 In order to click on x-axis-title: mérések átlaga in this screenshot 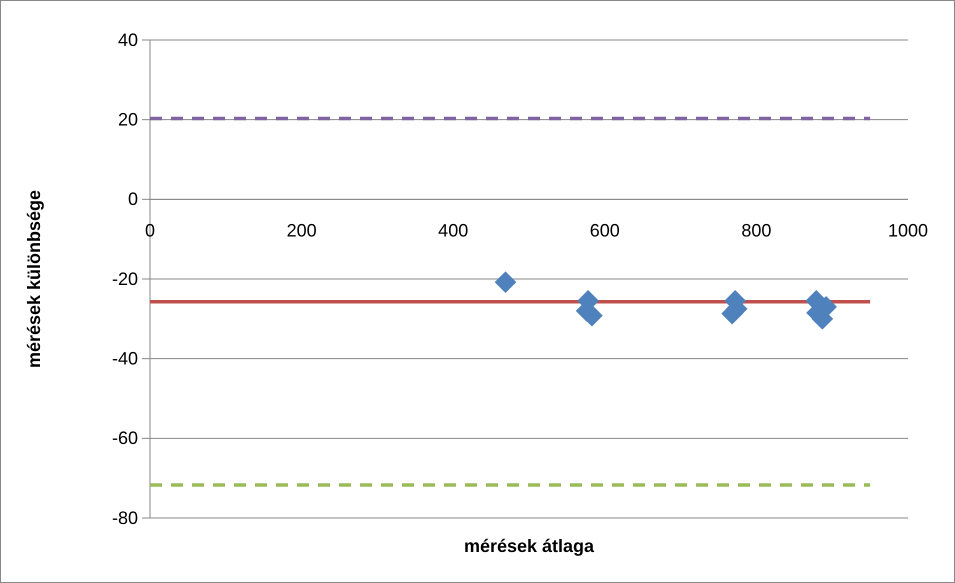, I will do `click(530, 546)`.